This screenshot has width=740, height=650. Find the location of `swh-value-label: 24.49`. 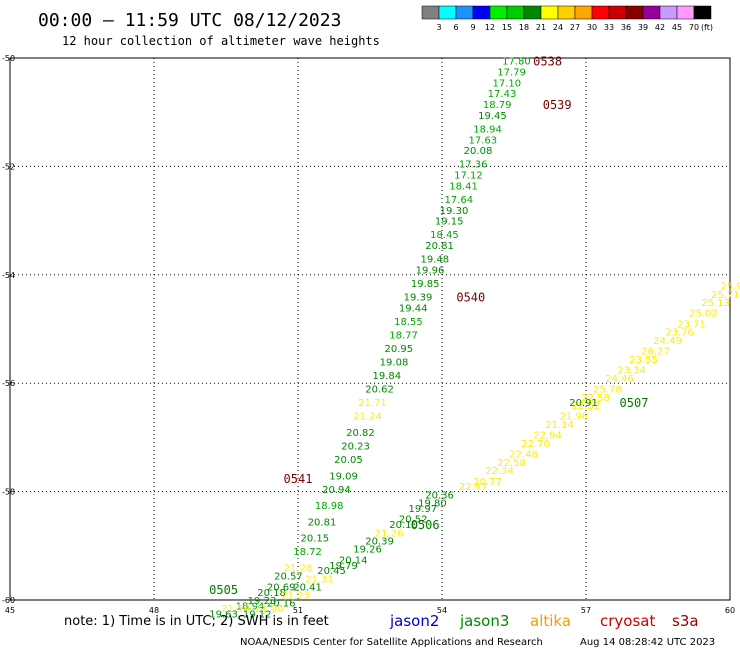

swh-value-label: 24.49 is located at coordinates (667, 341).